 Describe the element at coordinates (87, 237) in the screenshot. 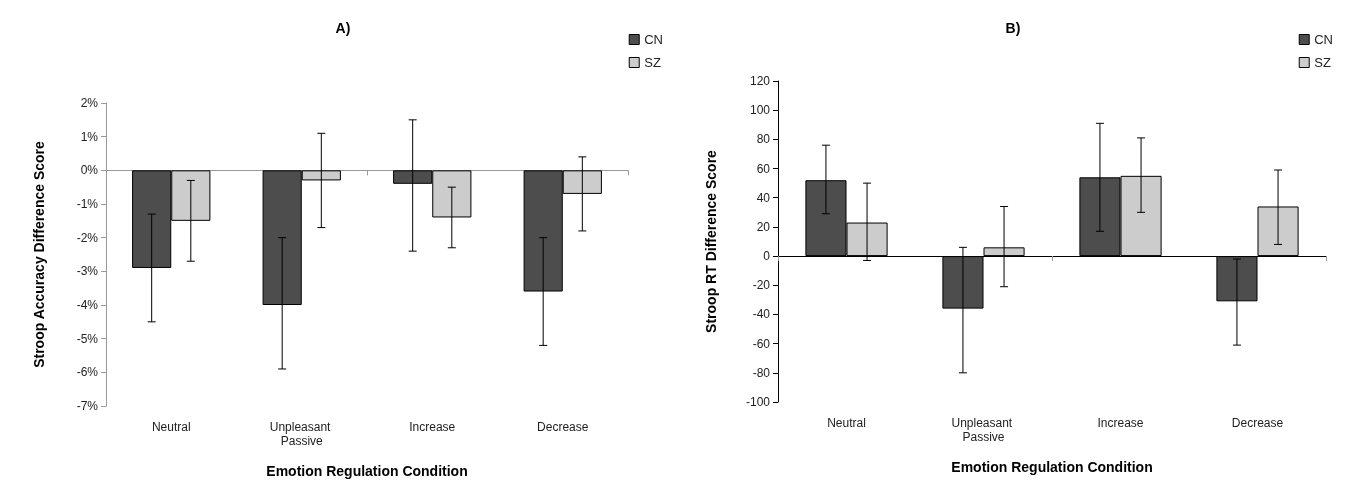

I see `y-tick-label: -2%` at that location.